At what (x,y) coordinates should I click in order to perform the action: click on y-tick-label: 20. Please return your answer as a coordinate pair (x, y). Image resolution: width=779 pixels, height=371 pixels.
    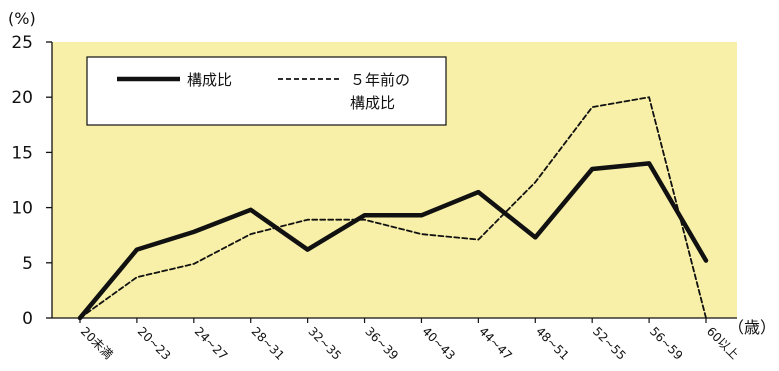
    Looking at the image, I should click on (22, 98).